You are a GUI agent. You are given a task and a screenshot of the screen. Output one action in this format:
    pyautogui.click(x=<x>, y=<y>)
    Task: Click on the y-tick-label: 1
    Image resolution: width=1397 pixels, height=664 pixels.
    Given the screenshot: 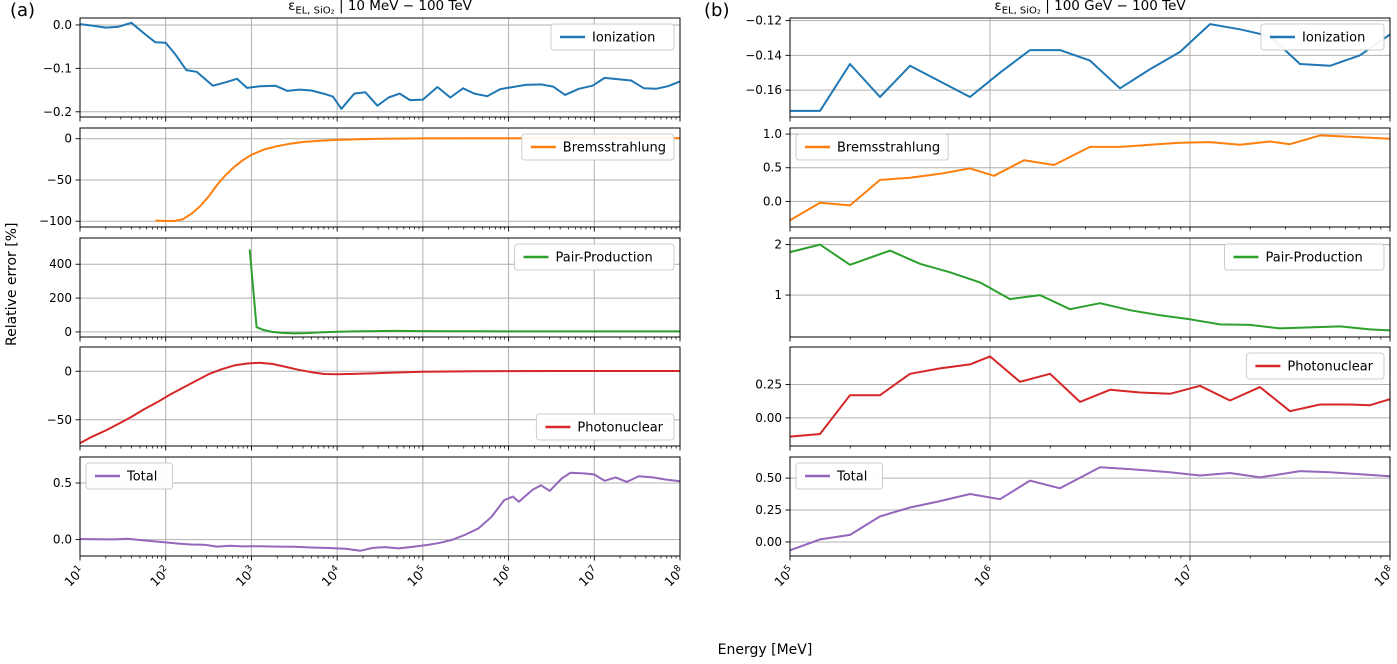 What is the action you would take?
    pyautogui.click(x=778, y=295)
    